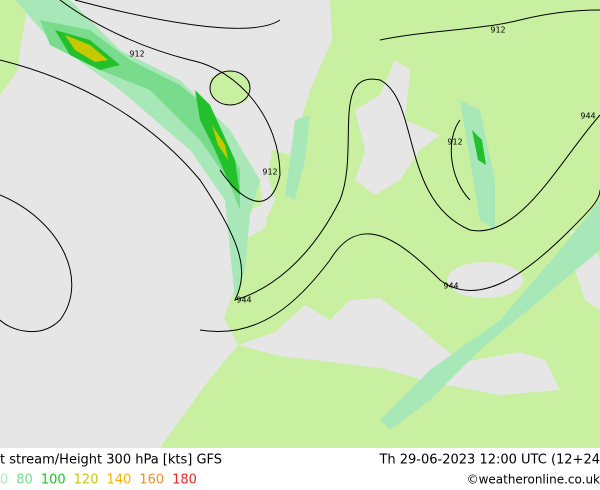  What do you see at coordinates (533, 480) in the screenshot?
I see `credit: ©weatheronline.co.uk` at bounding box center [533, 480].